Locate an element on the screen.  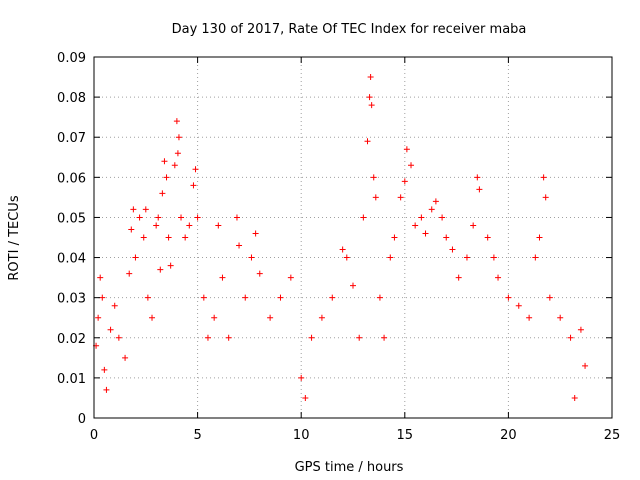
x-tick-label: 20 is located at coordinates (508, 435).